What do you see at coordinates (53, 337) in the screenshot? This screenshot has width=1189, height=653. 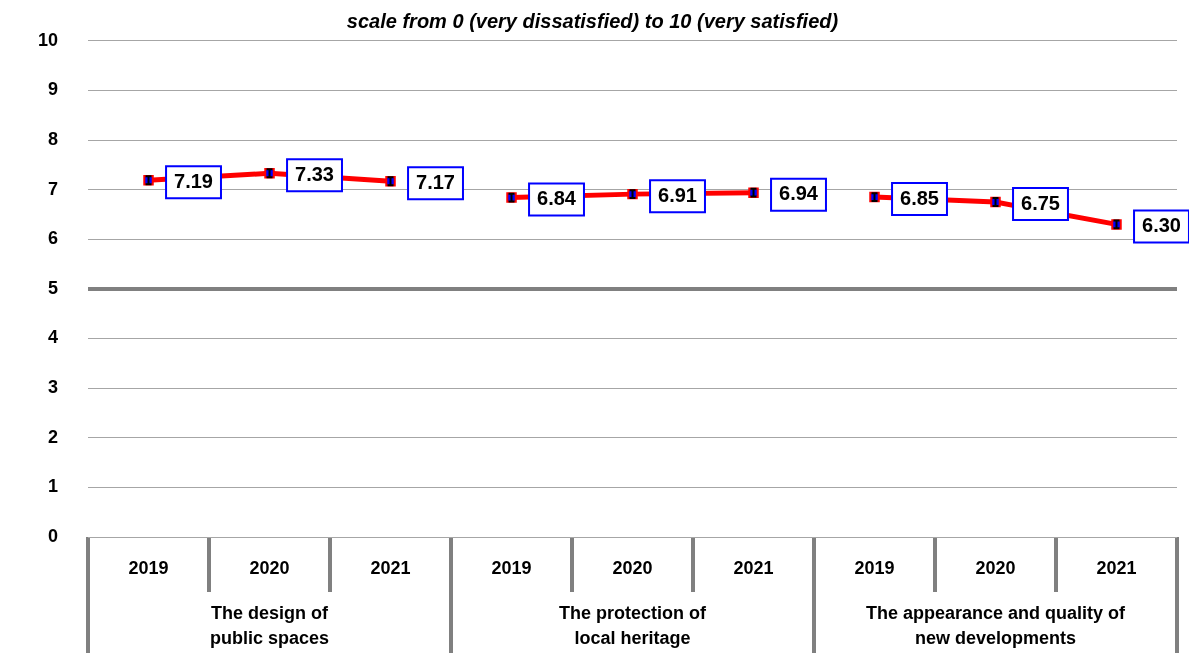 I see `y-tick-label: 4` at bounding box center [53, 337].